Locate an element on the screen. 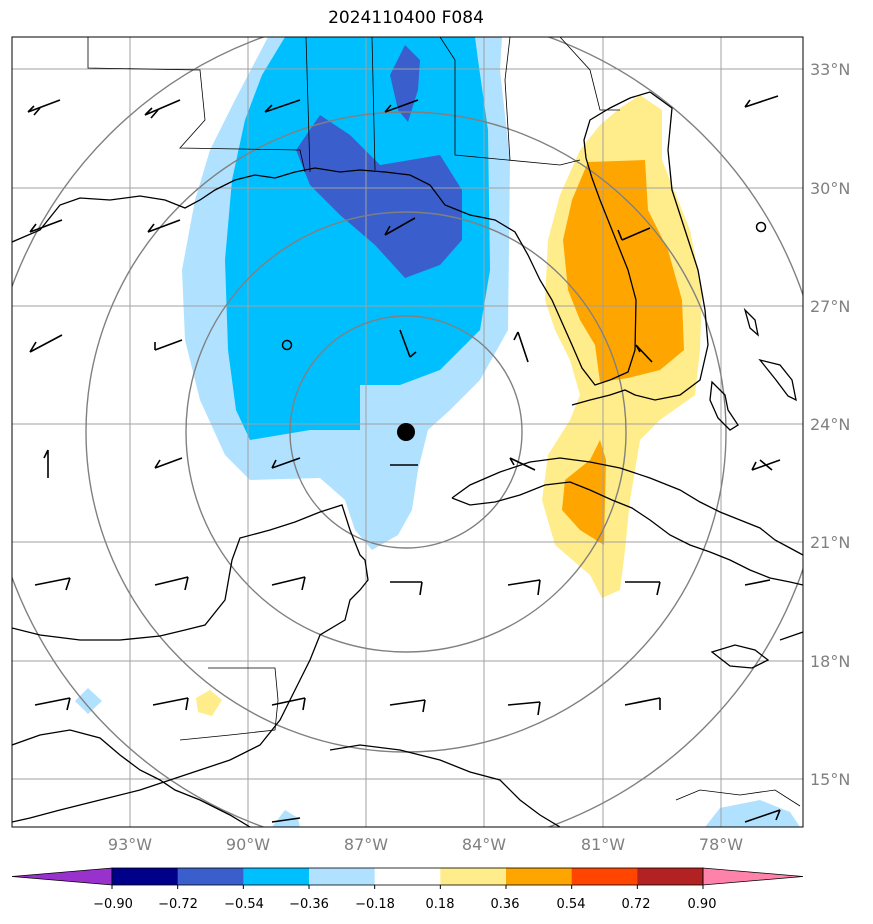  colorbar-tick-label: −0.54 is located at coordinates (244, 904).